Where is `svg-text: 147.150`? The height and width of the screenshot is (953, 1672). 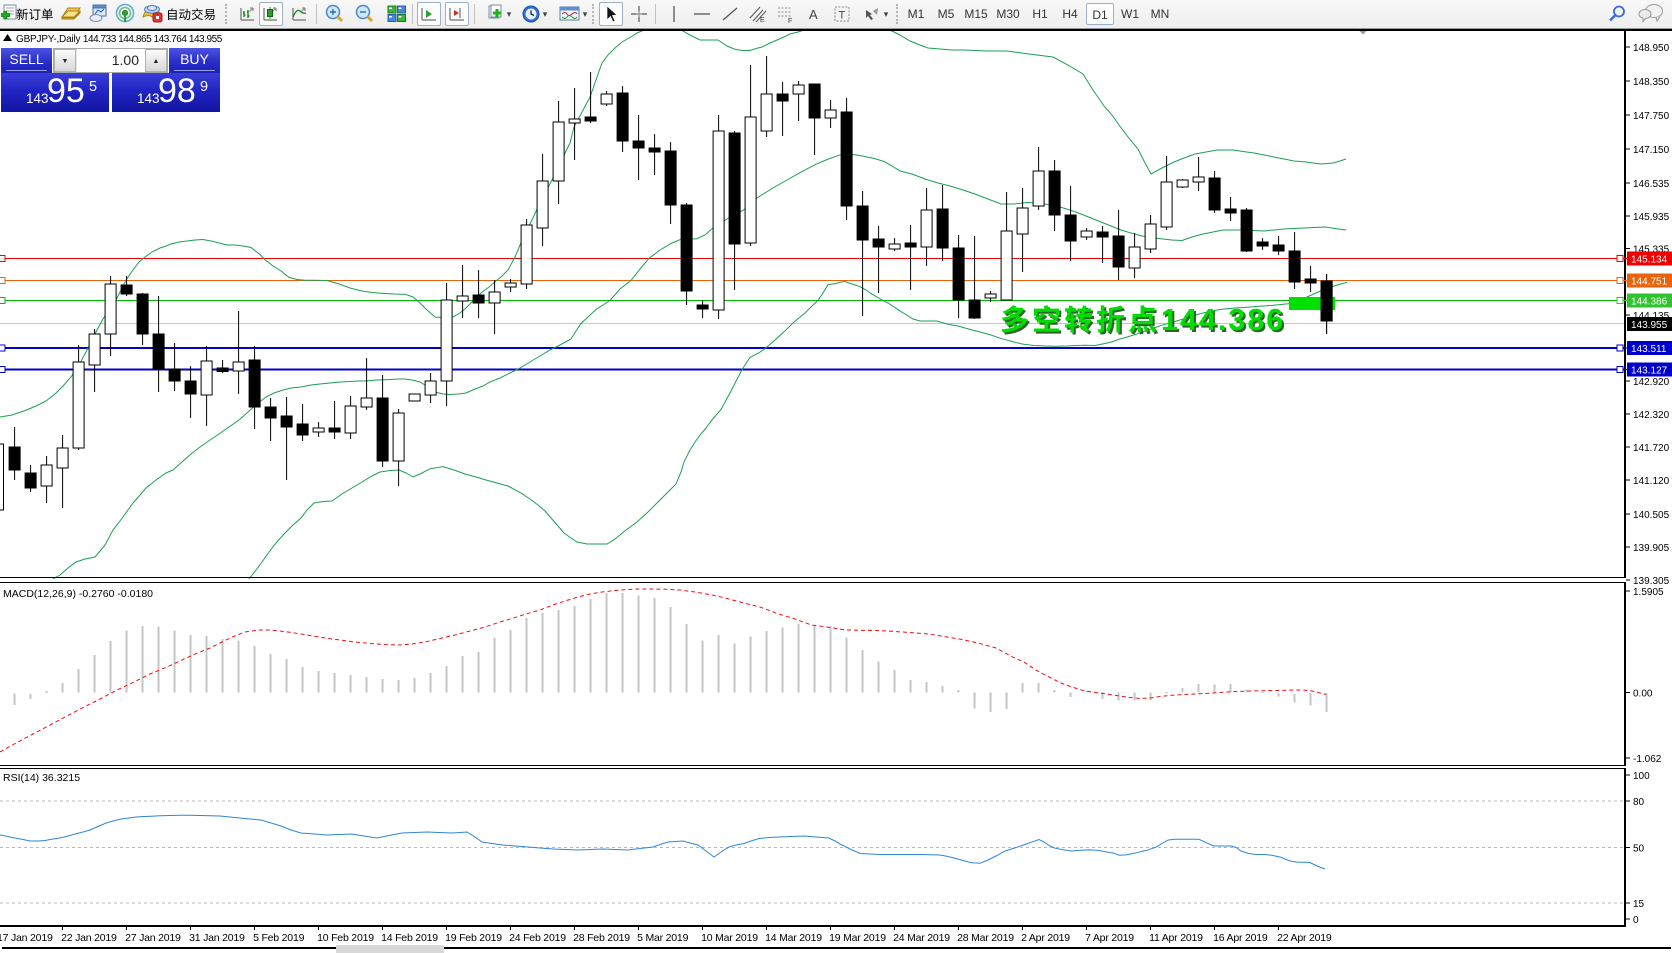
svg-text: 147.150 is located at coordinates (1651, 150).